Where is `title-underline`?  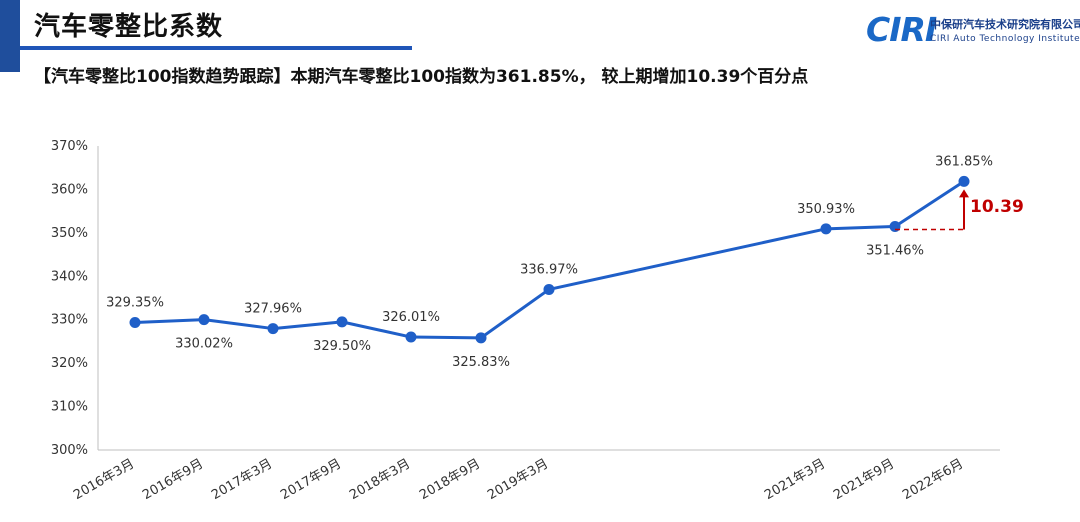
title-underline is located at coordinates (216, 48).